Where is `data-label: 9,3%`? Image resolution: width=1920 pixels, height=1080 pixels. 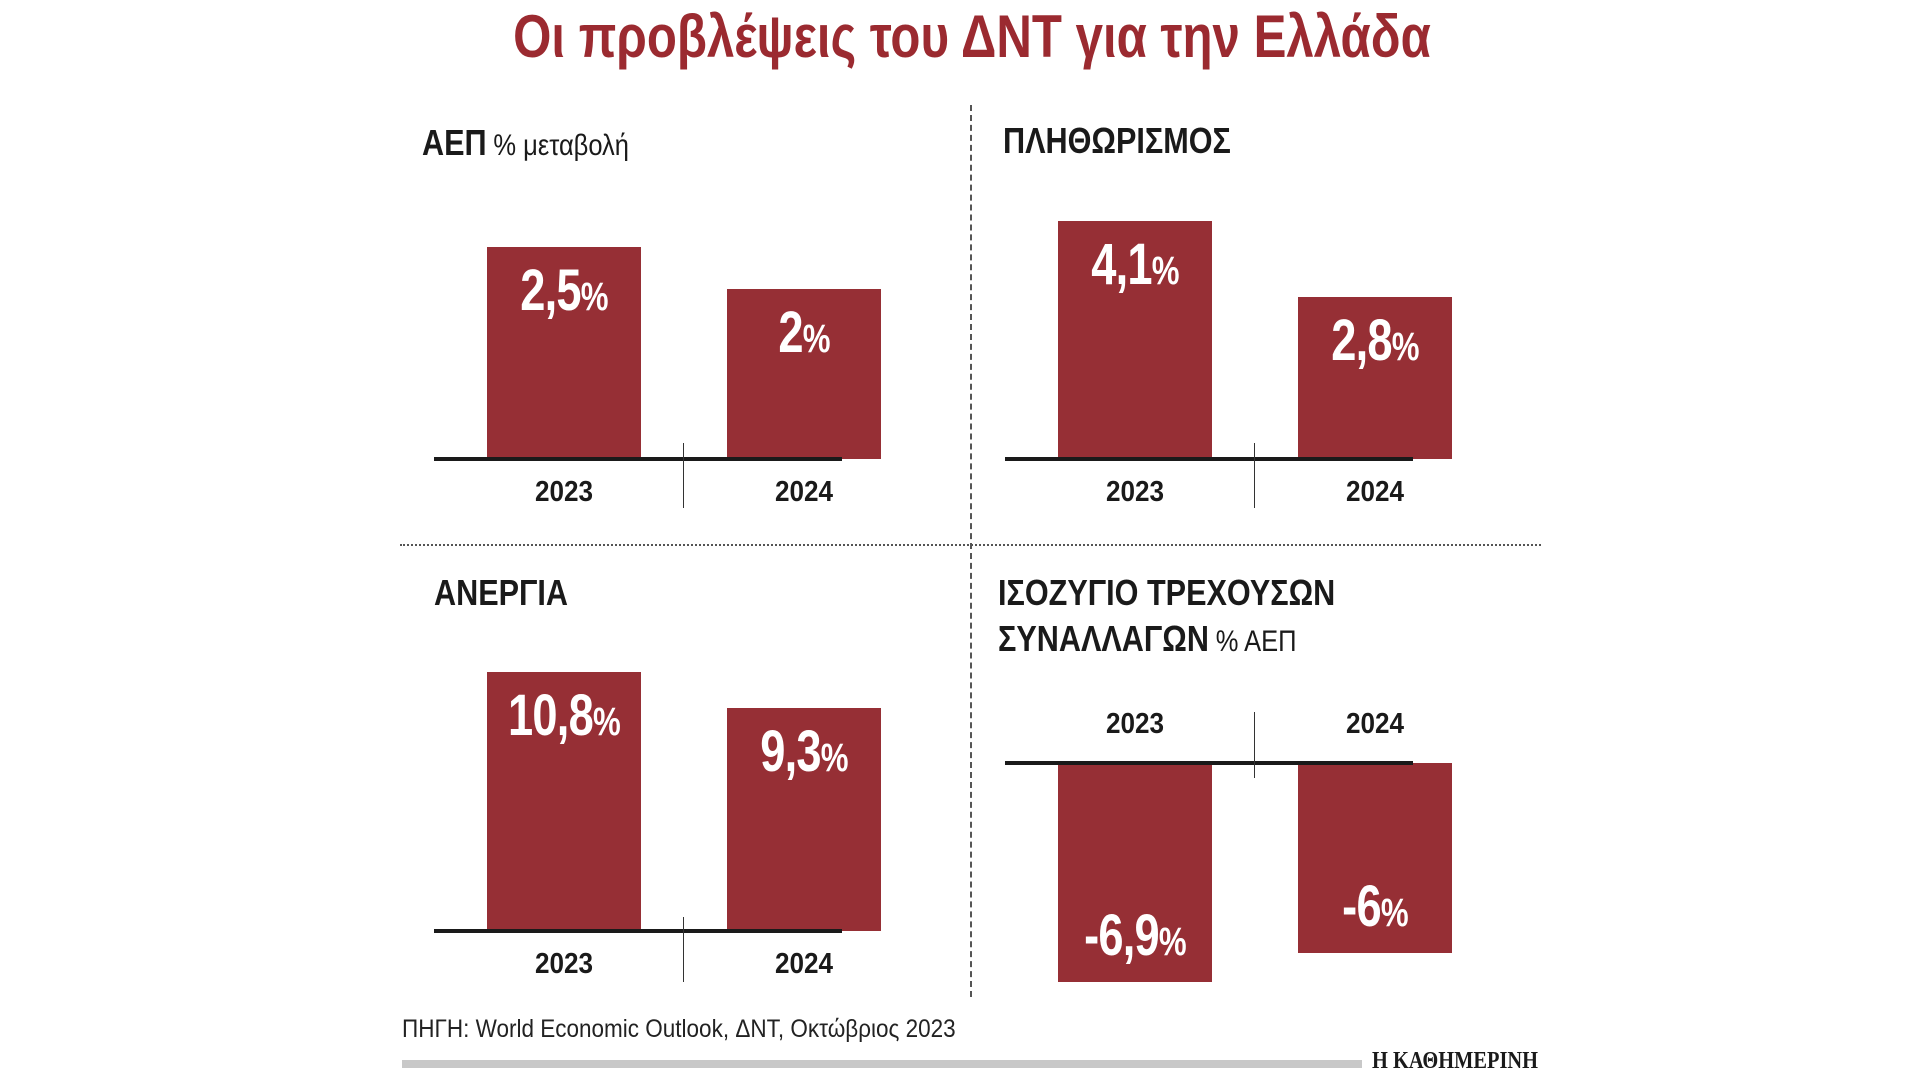
data-label: 9,3% is located at coordinates (804, 751).